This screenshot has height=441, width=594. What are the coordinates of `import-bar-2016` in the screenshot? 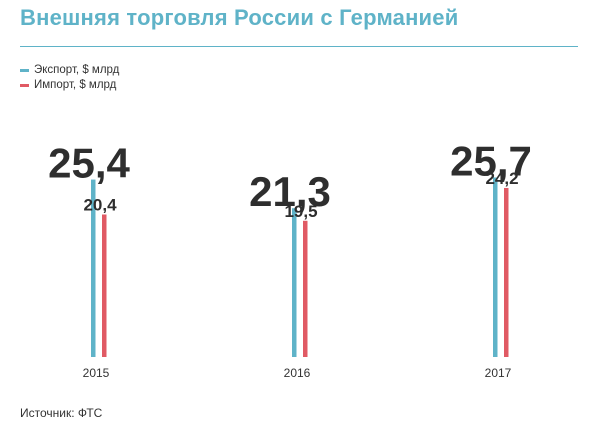 It's located at (305, 288).